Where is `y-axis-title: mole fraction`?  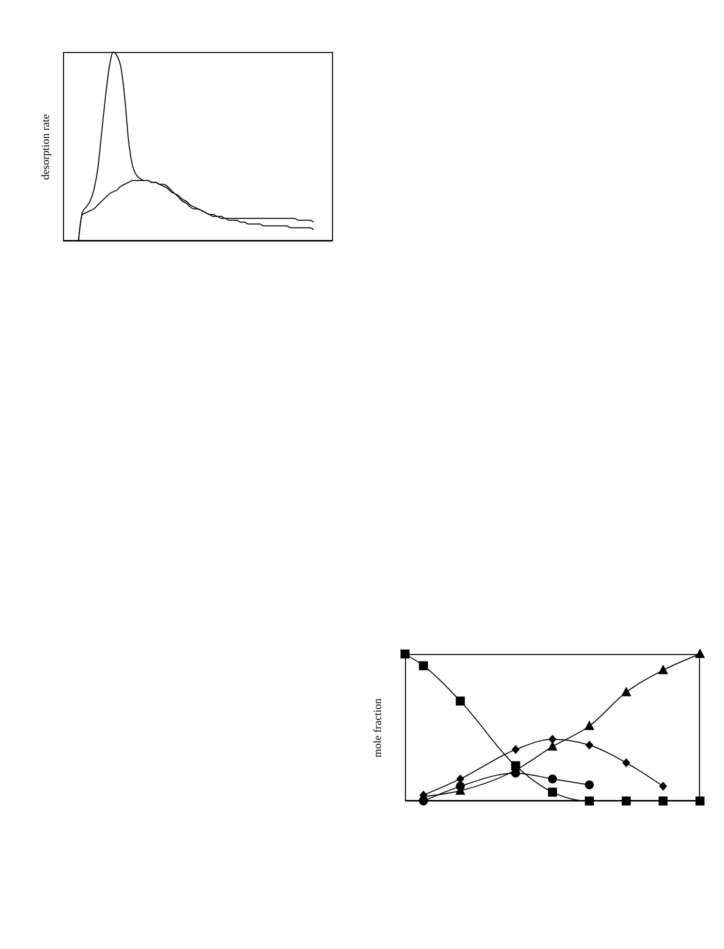 y-axis-title: mole fraction is located at coordinates (378, 727).